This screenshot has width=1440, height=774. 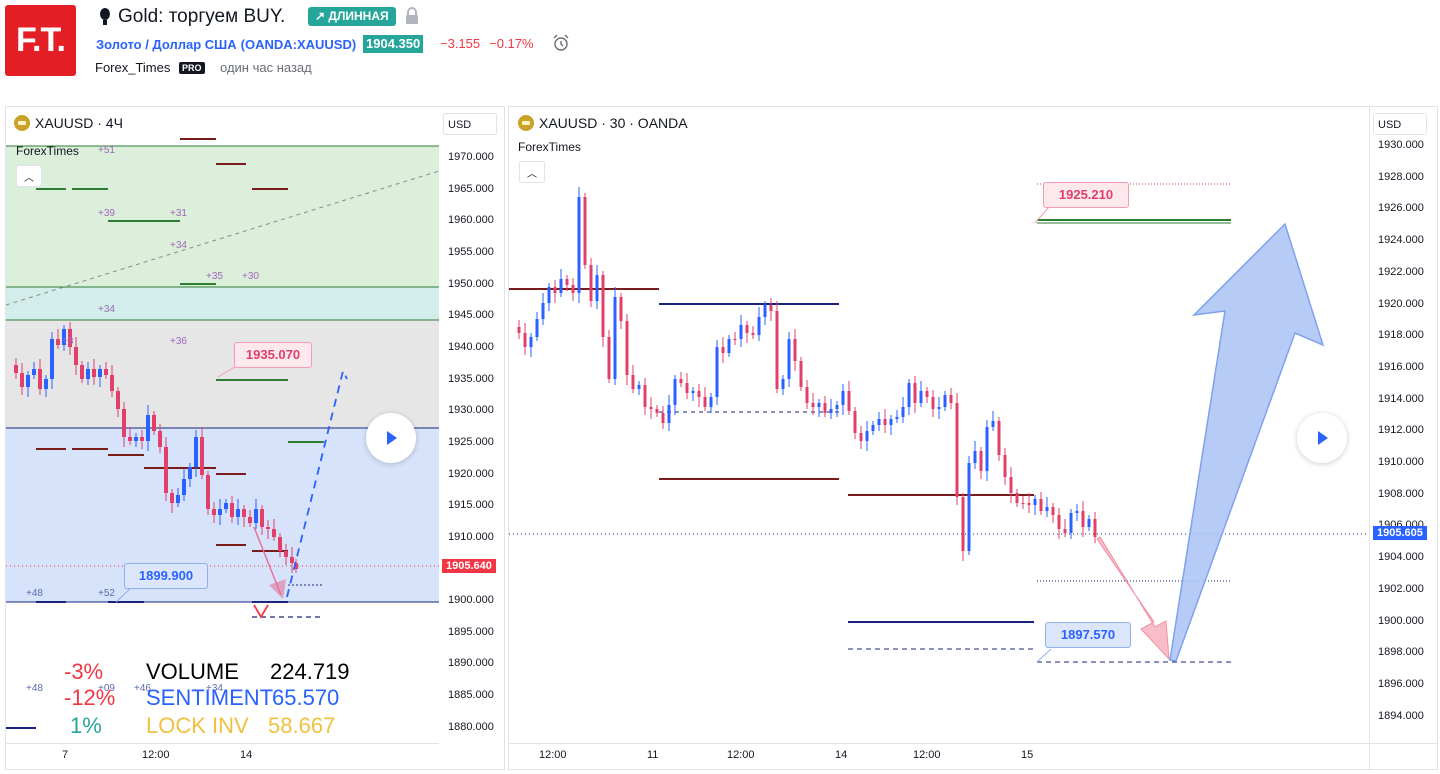 I want to click on chevron-up-icon: ︿, so click(x=532, y=174).